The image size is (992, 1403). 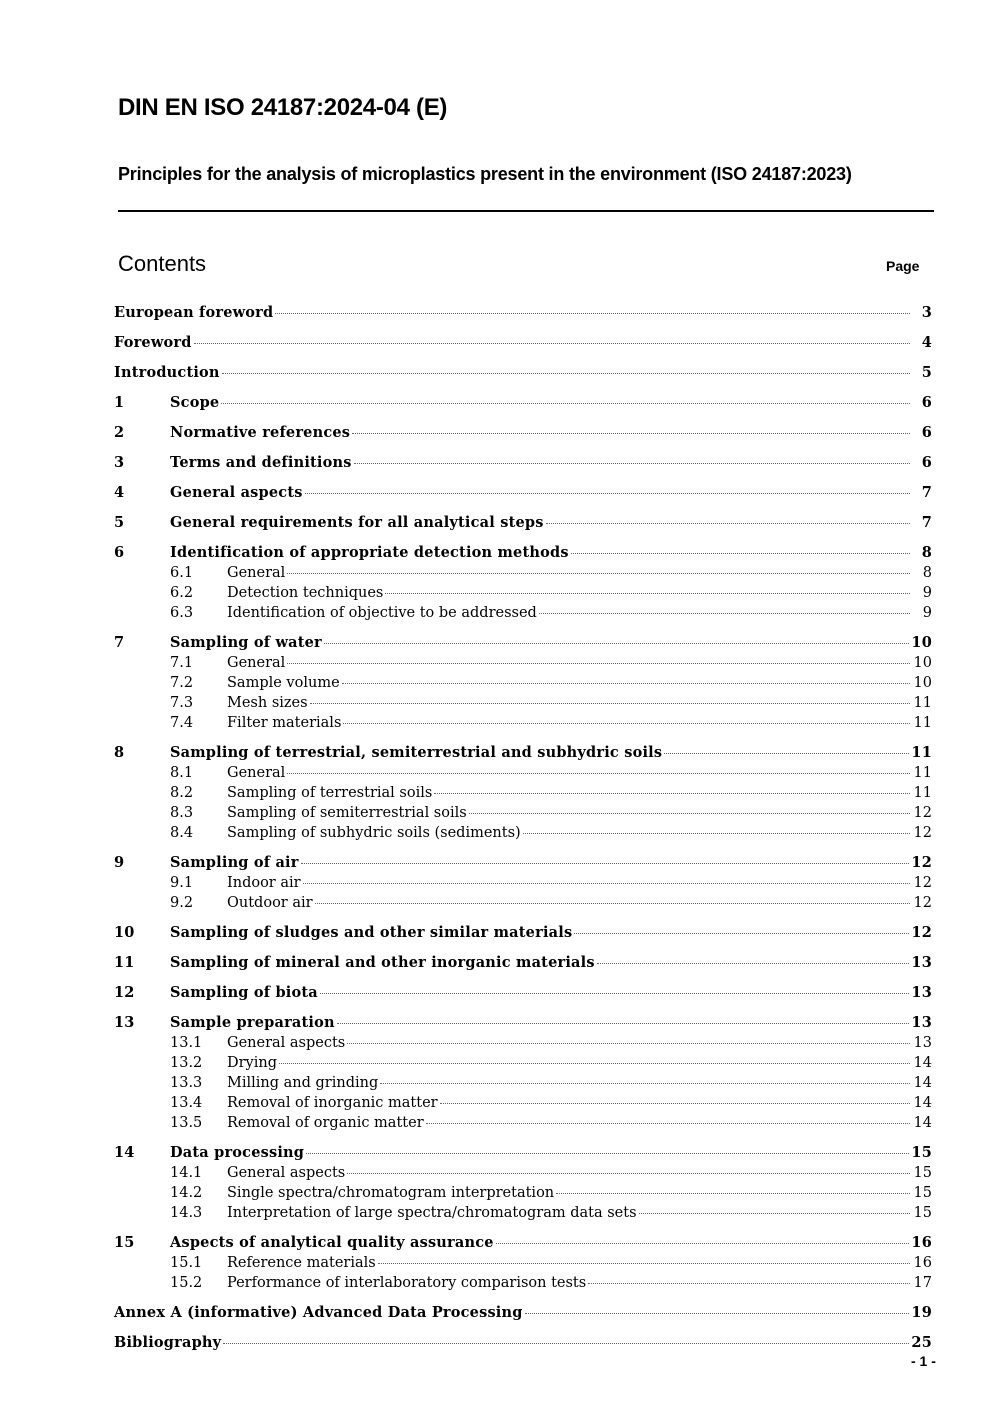 I want to click on toc-entry: 8.3 Sampling of semiterrestrial soils 12, so click(x=523, y=813).